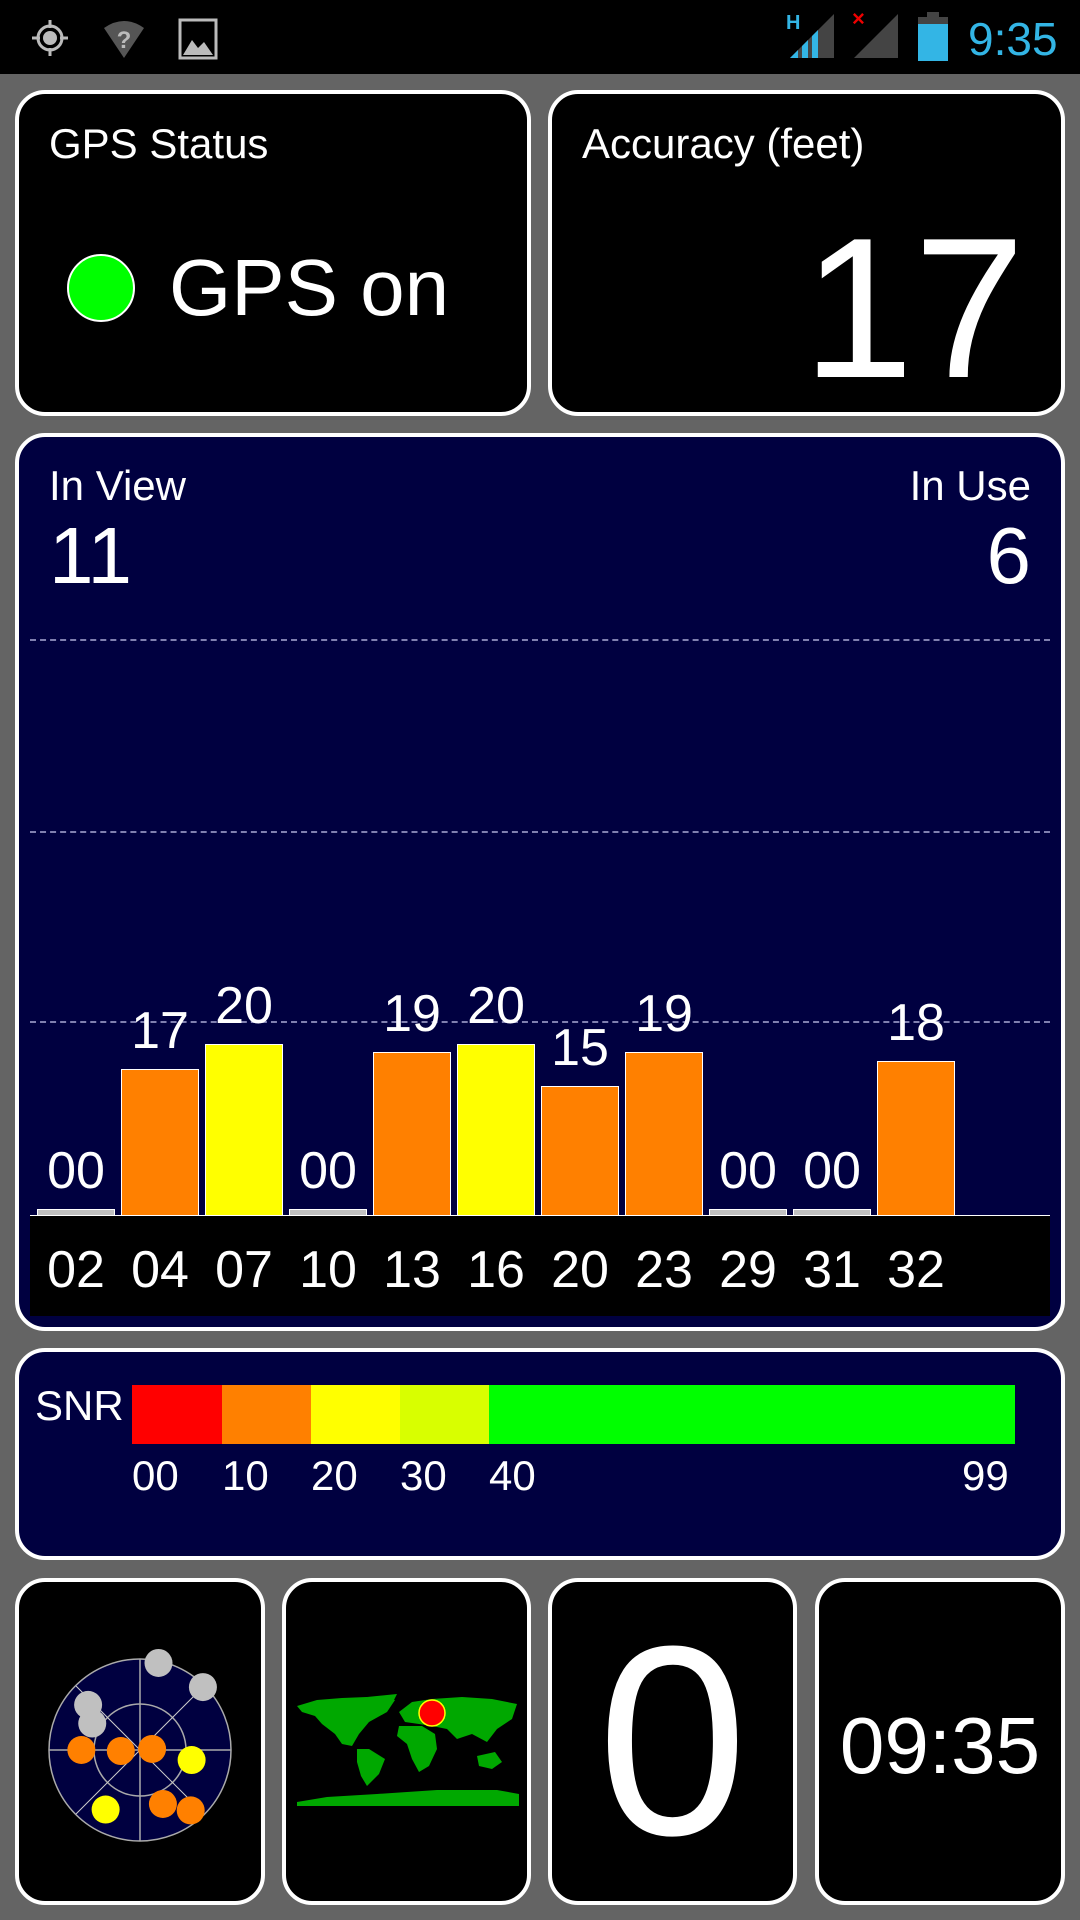 The width and height of the screenshot is (1080, 1920). I want to click on snr-tick-label: 40, so click(512, 1475).